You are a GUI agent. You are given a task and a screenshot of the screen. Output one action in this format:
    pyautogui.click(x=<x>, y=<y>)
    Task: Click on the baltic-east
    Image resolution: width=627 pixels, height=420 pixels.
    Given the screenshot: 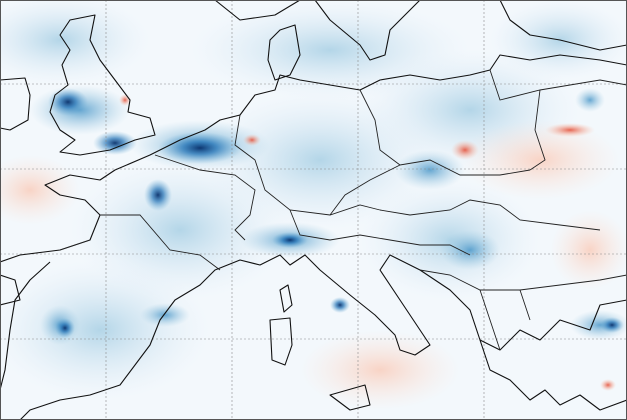 What is the action you would take?
    pyautogui.click(x=558, y=62)
    